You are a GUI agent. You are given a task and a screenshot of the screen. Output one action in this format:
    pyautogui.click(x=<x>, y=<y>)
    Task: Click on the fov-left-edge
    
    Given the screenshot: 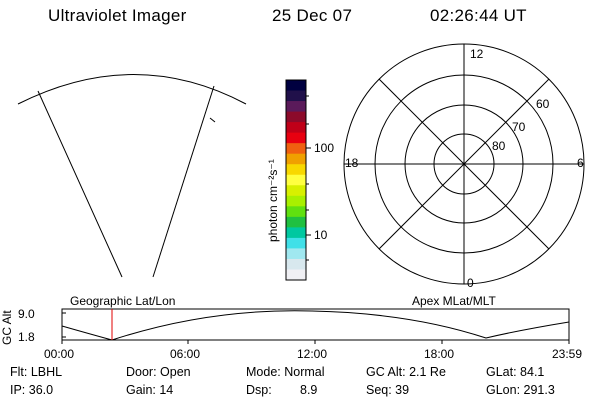 What is the action you would take?
    pyautogui.click(x=80, y=184)
    